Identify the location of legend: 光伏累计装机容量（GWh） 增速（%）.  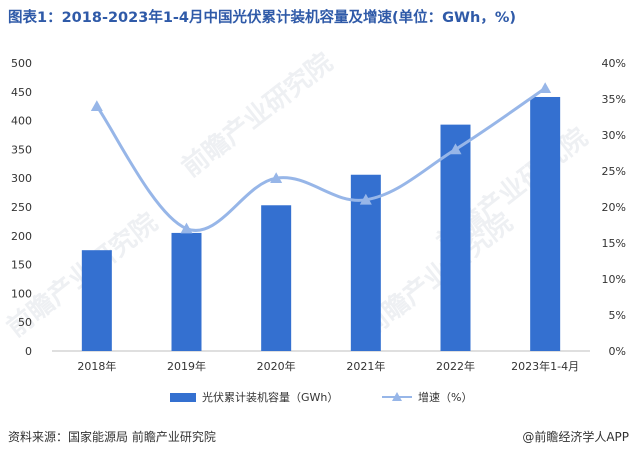
(317, 397).